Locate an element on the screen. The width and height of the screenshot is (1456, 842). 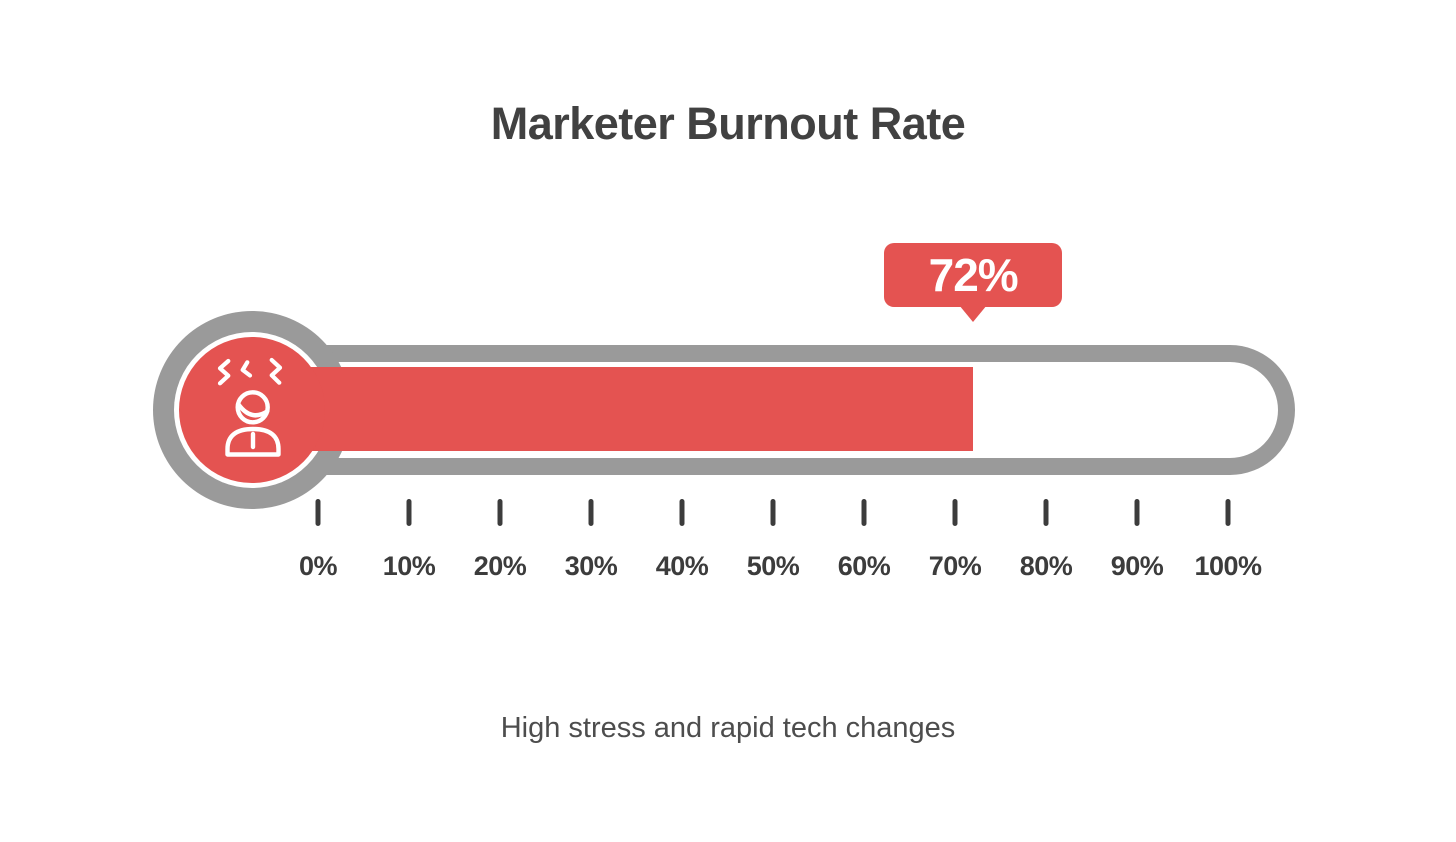
person-hair is located at coordinates (253, 409).